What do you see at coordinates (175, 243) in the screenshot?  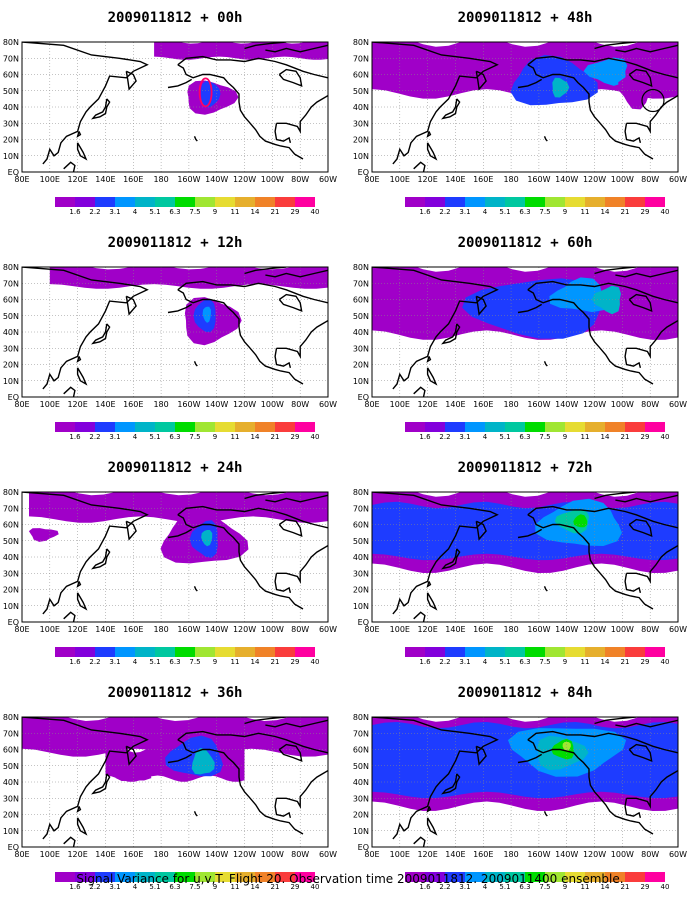 I see `panel-title: 2009011812 + 12h` at bounding box center [175, 243].